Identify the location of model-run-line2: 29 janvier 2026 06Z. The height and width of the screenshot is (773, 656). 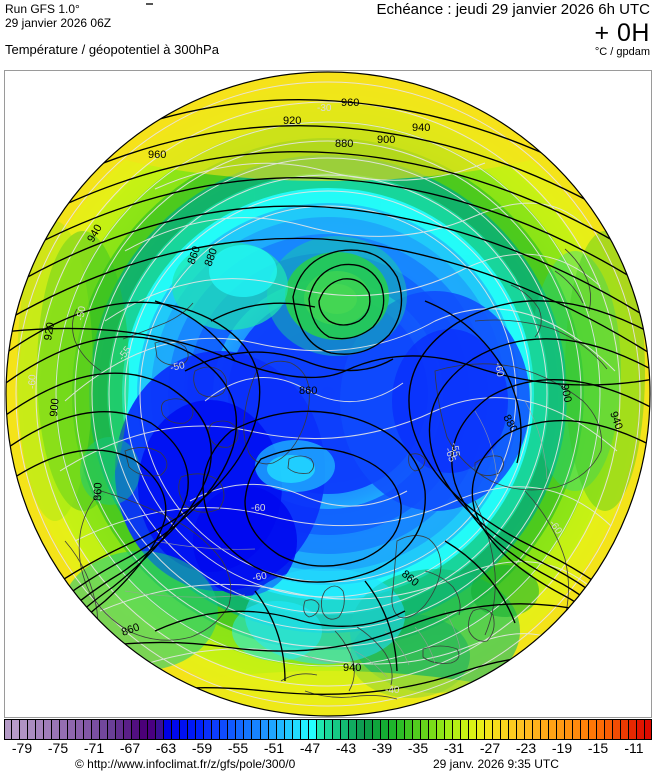
(58, 23).